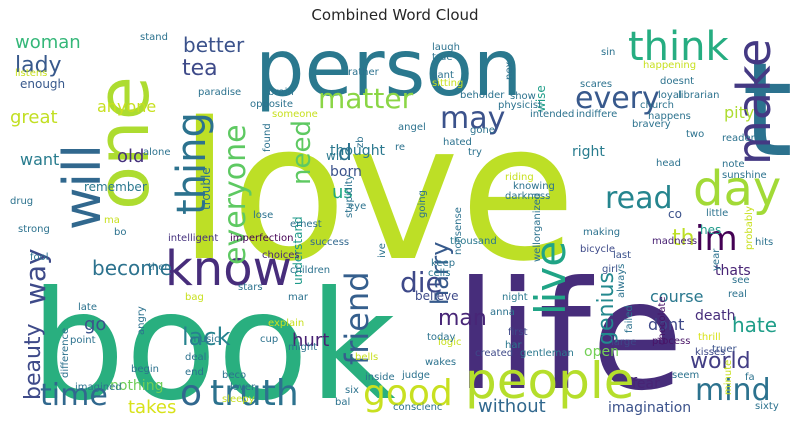 The width and height of the screenshot is (790, 425). What do you see at coordinates (357, 206) in the screenshot?
I see `word-eye: eye` at bounding box center [357, 206].